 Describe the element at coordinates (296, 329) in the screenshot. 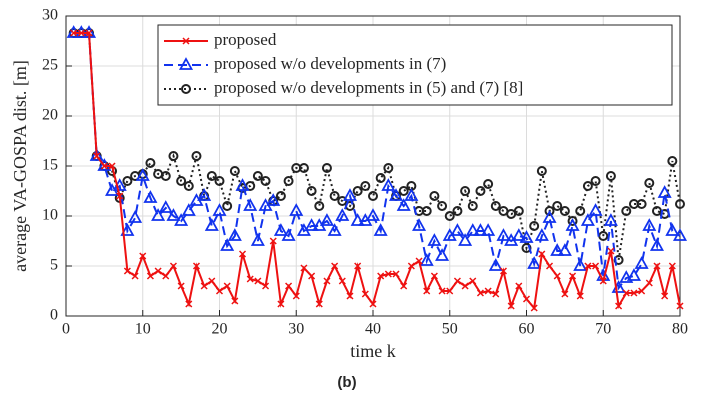

I see `x-tick-label: 30` at that location.